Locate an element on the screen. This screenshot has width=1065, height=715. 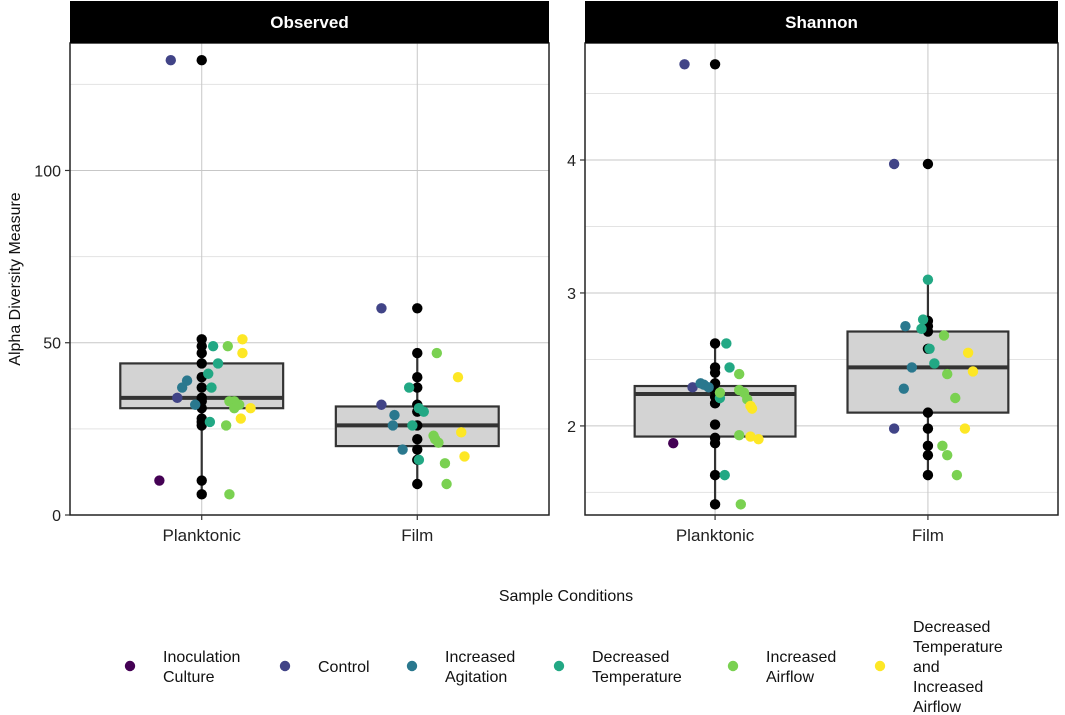
legend-label: Agitation is located at coordinates (476, 677).